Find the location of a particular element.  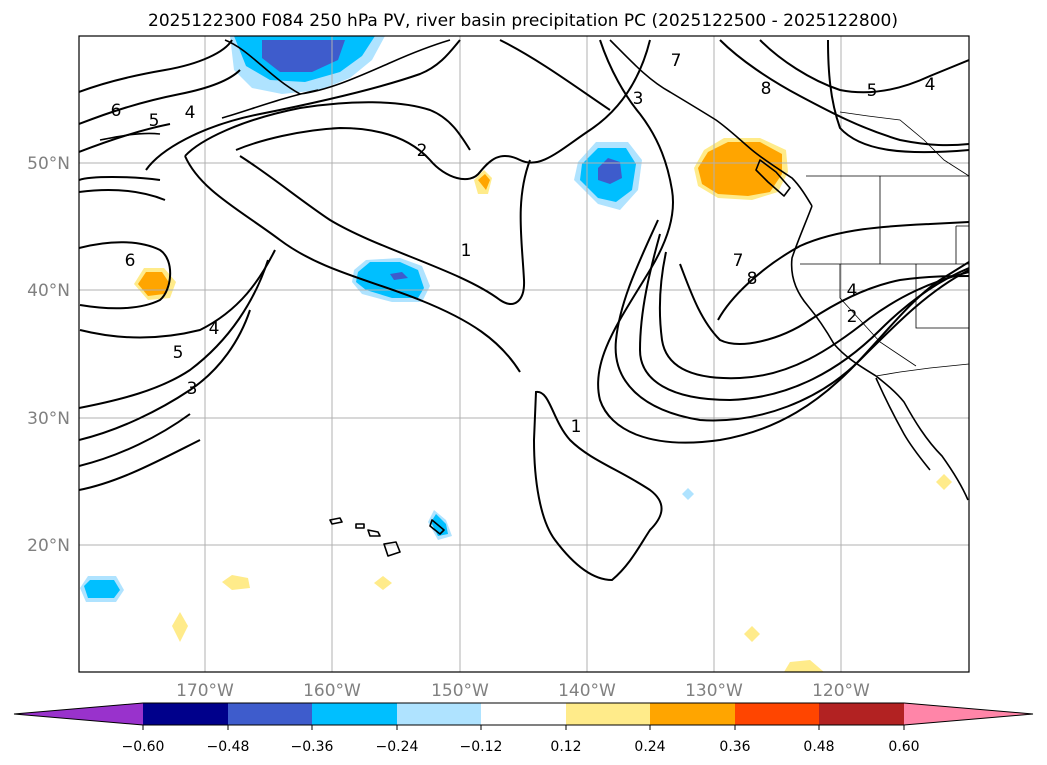

latitude-labels: 50°N 40°N 30°N 20°N is located at coordinates (48, 355).